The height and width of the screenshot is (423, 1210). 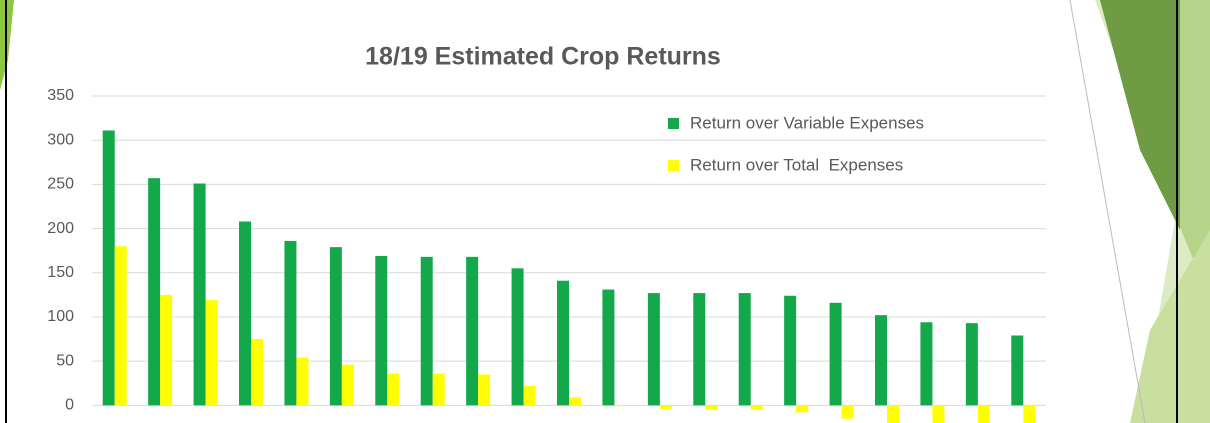 I want to click on y-tick-label: 0, so click(x=69, y=405).